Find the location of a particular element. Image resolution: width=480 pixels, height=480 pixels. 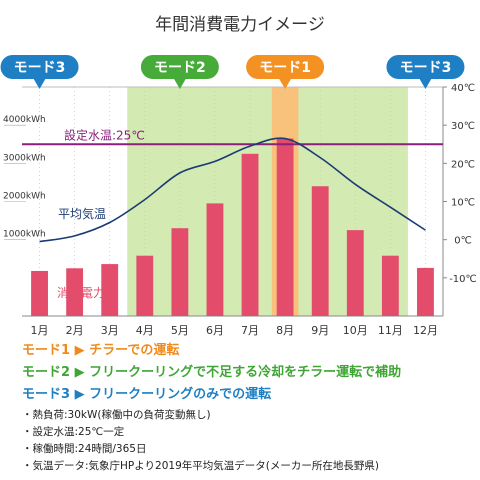

month-label: 1月 is located at coordinates (40, 330).